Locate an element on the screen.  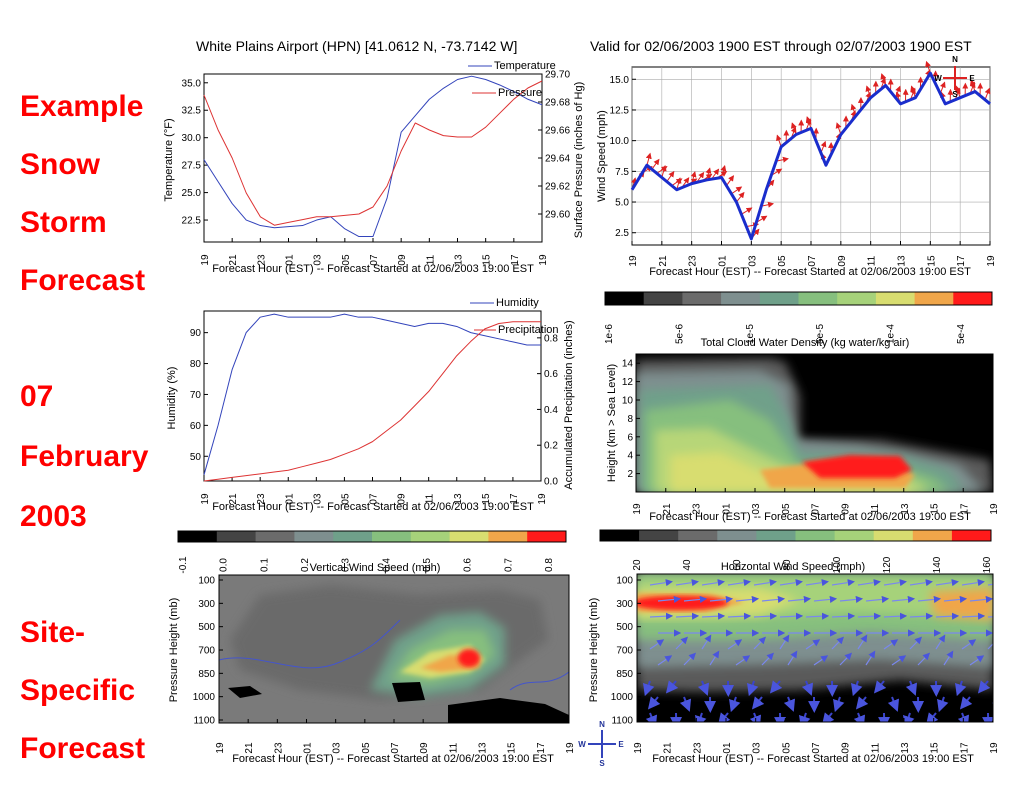
colorbar-tick-label: 0.1 is located at coordinates (264, 565).